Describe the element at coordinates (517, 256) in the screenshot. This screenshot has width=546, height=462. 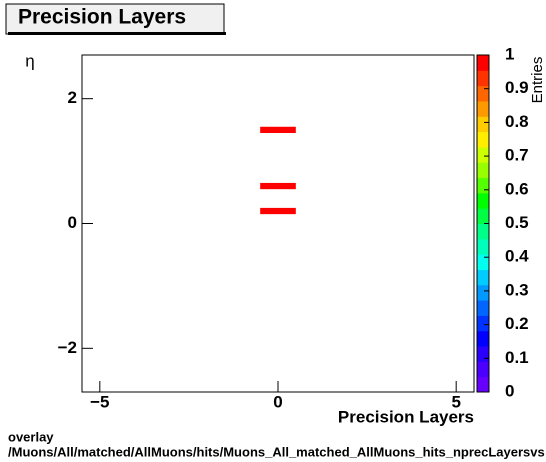
I see `z-tick-label: 0.4` at that location.